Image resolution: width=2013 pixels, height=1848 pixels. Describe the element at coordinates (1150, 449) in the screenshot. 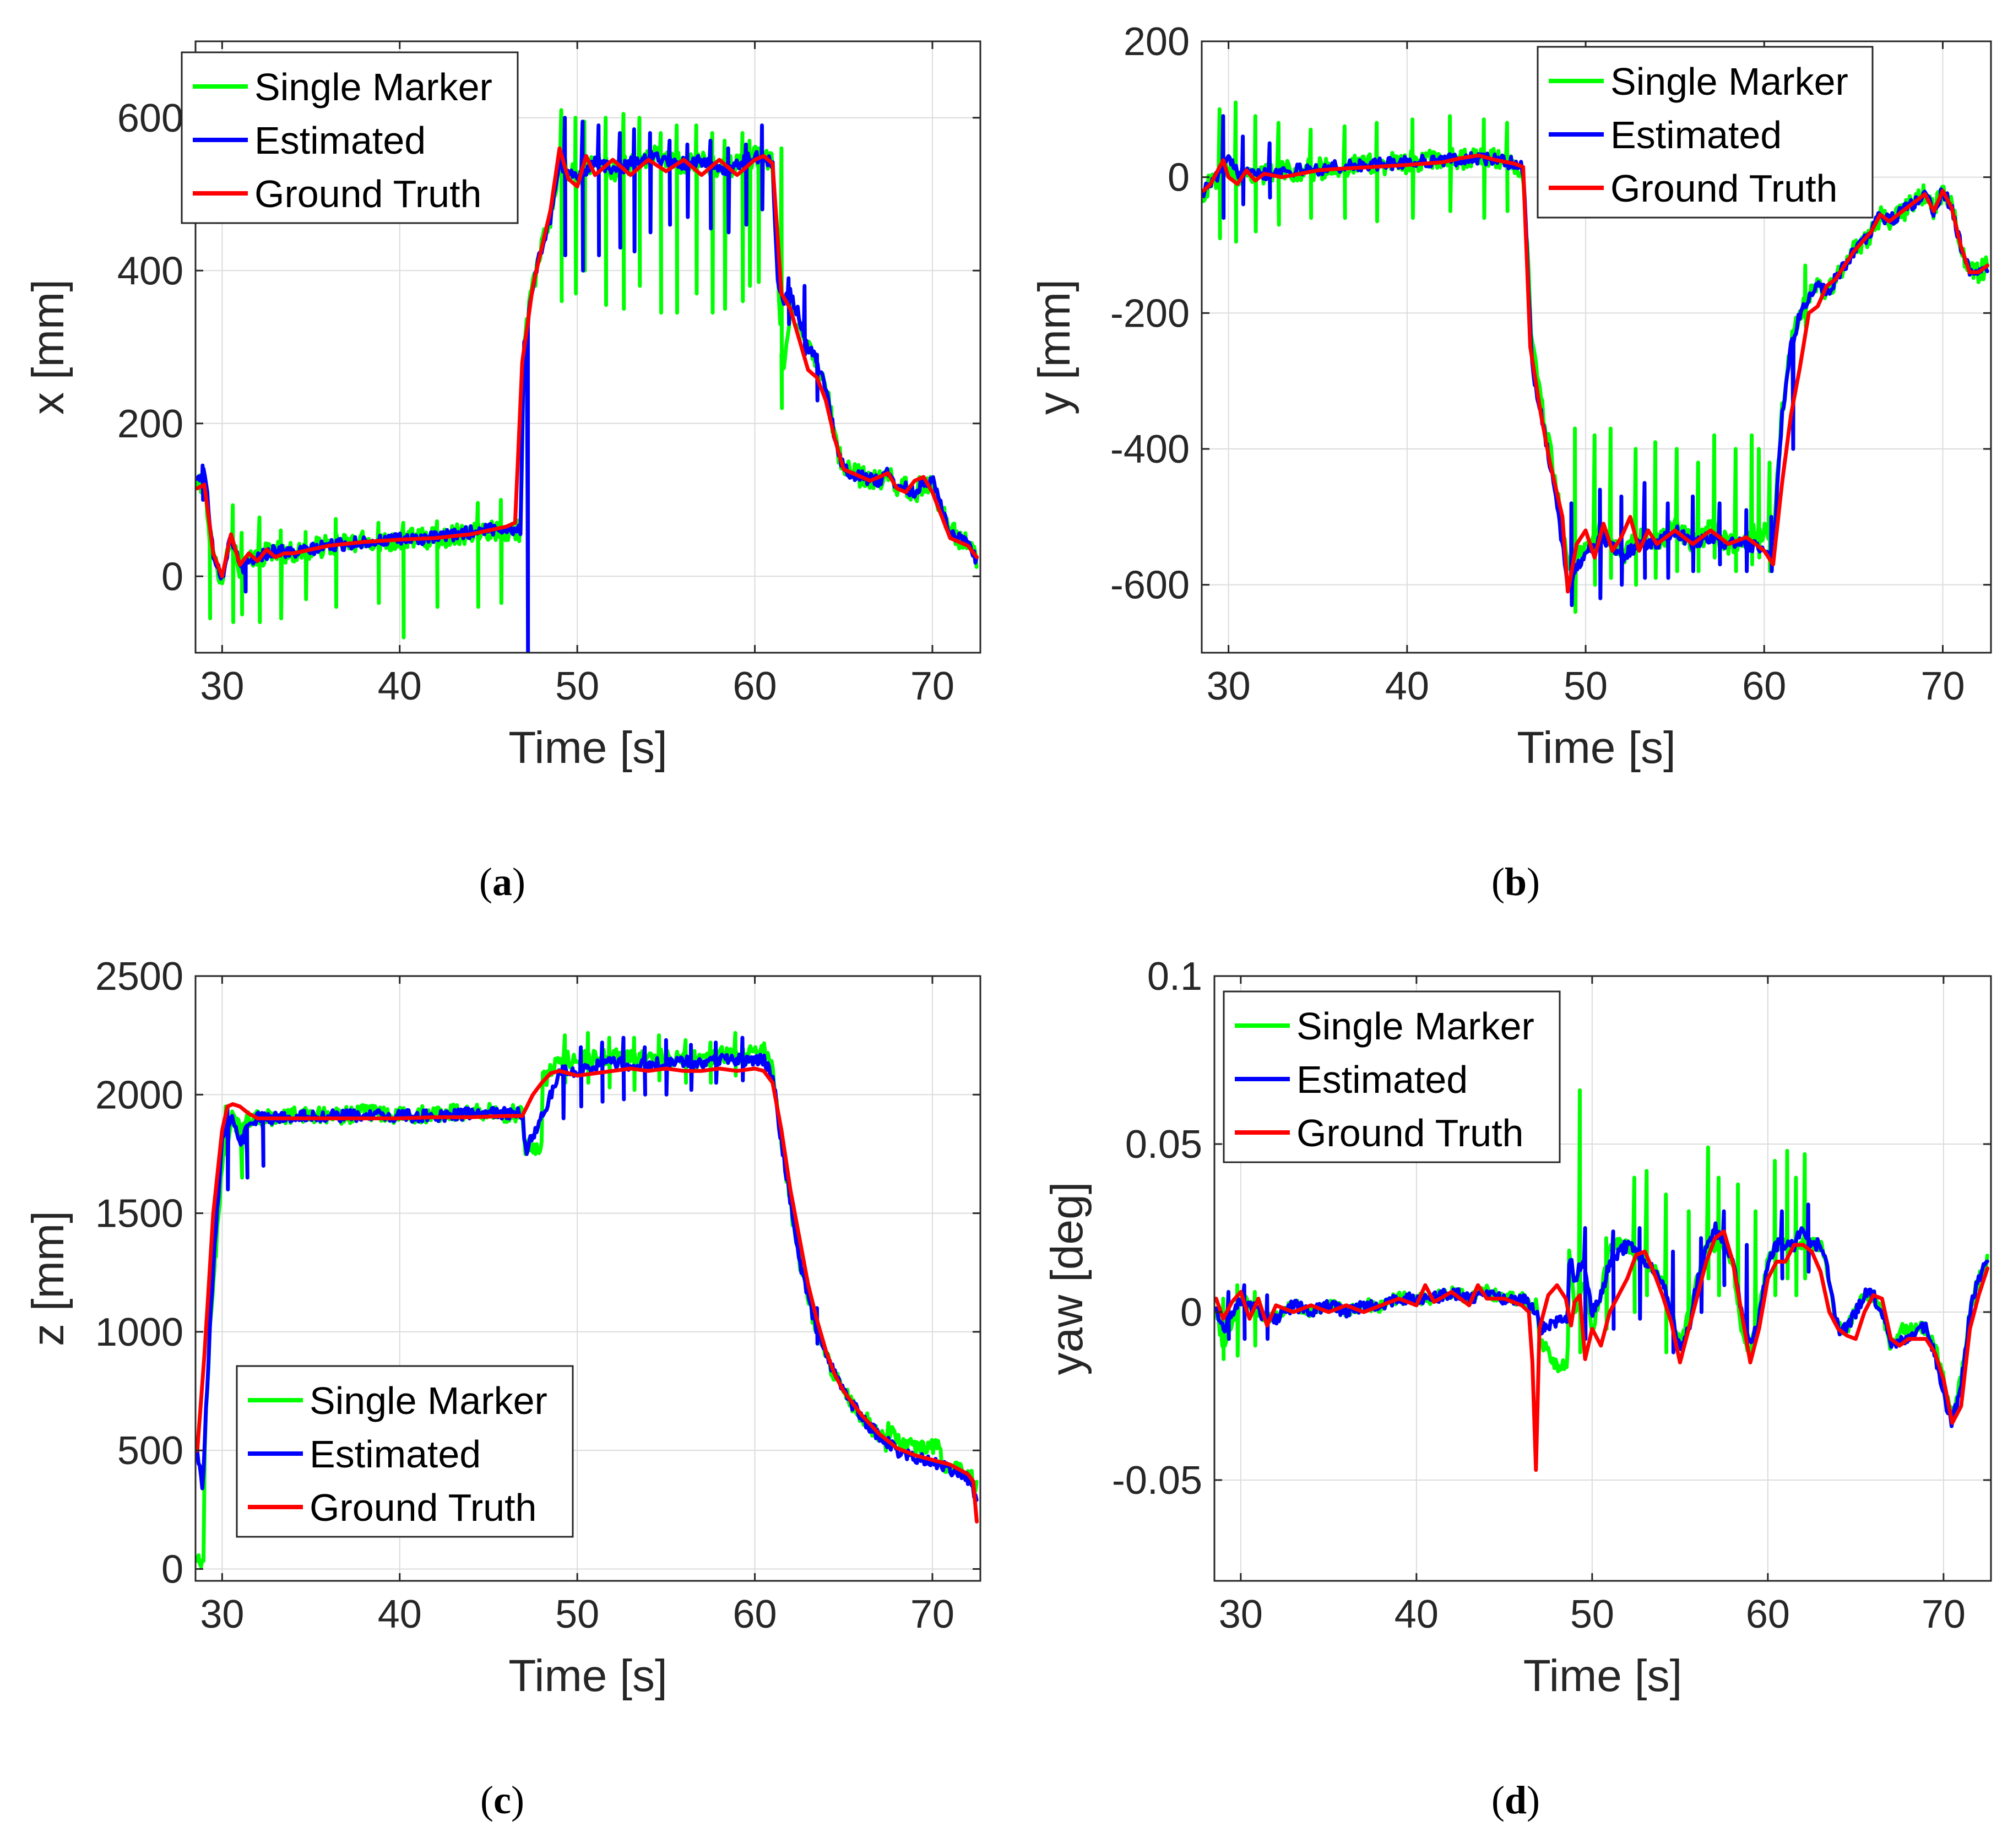

I see `y-tick-label: -400` at that location.